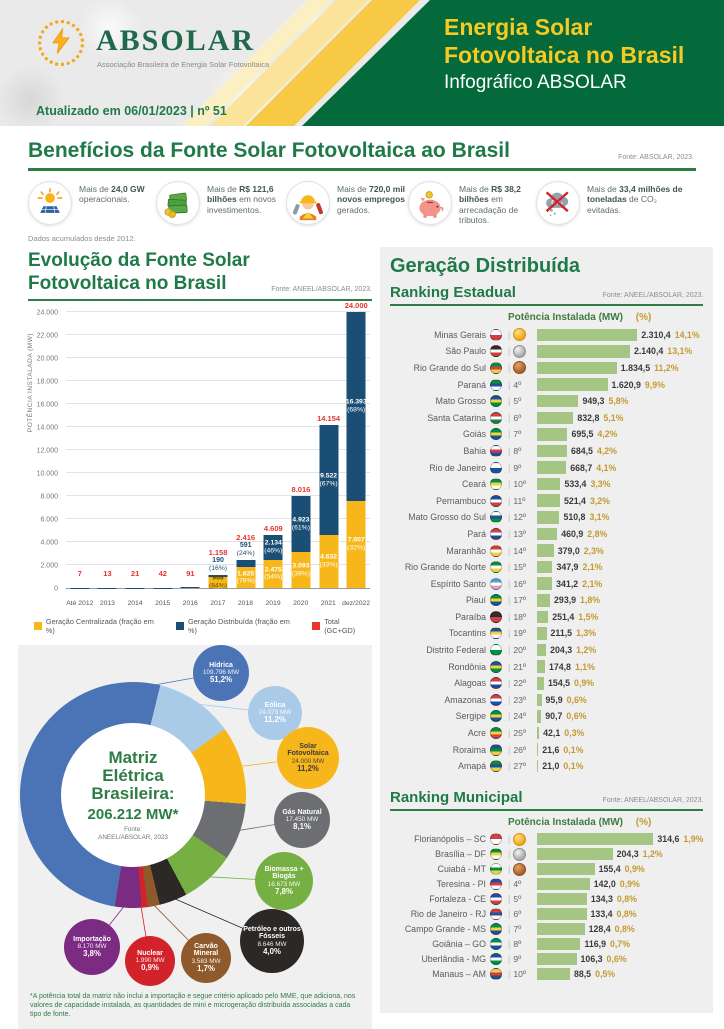  Describe the element at coordinates (47, 313) in the screenshot. I see `y-tick-label: 24.000` at that location.